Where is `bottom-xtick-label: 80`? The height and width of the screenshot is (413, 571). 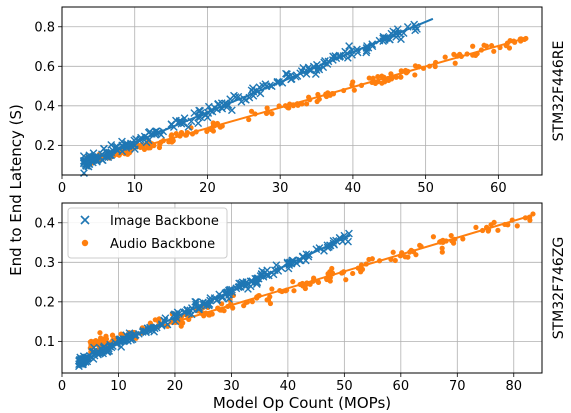 bottom-xtick-label: 80 is located at coordinates (513, 386).